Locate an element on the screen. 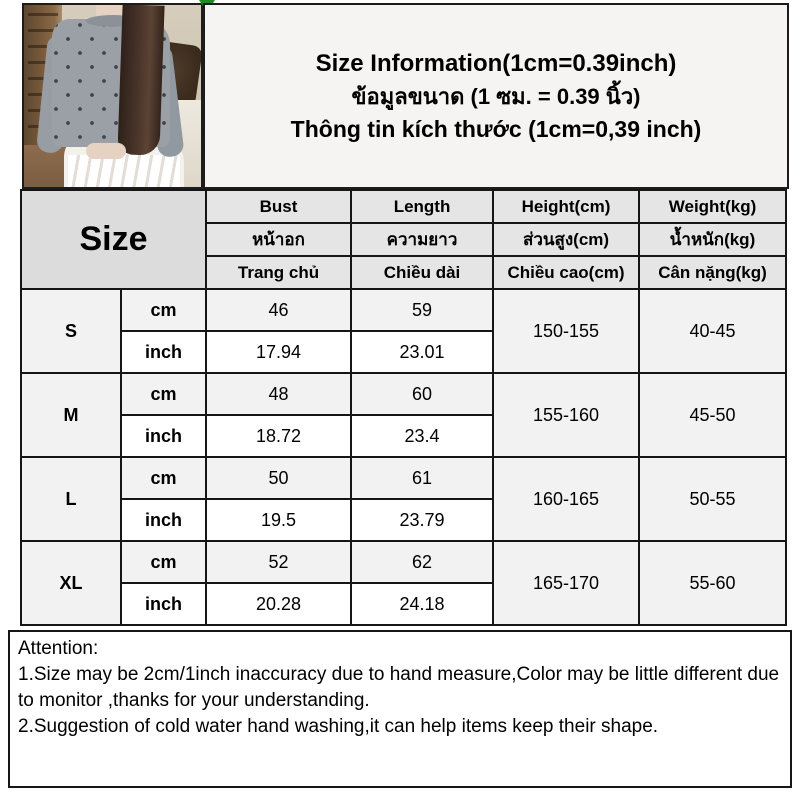 This screenshot has height=800, width=800. table-row-l-inch: inch 19.5 23.79 is located at coordinates (403, 520).